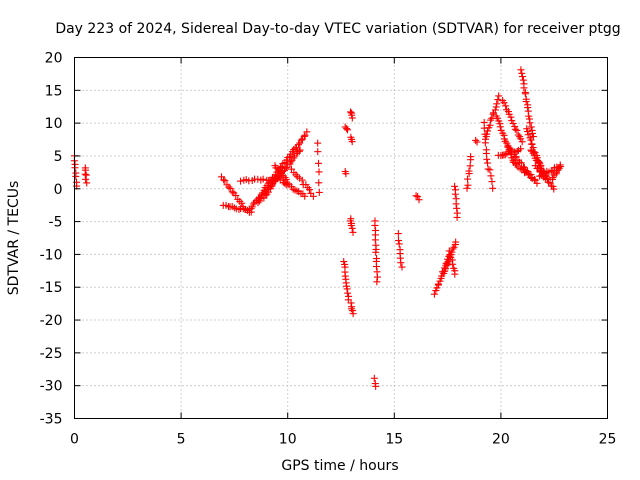  What do you see at coordinates (58, 190) in the screenshot?
I see `y-tick-label: 0` at bounding box center [58, 190].